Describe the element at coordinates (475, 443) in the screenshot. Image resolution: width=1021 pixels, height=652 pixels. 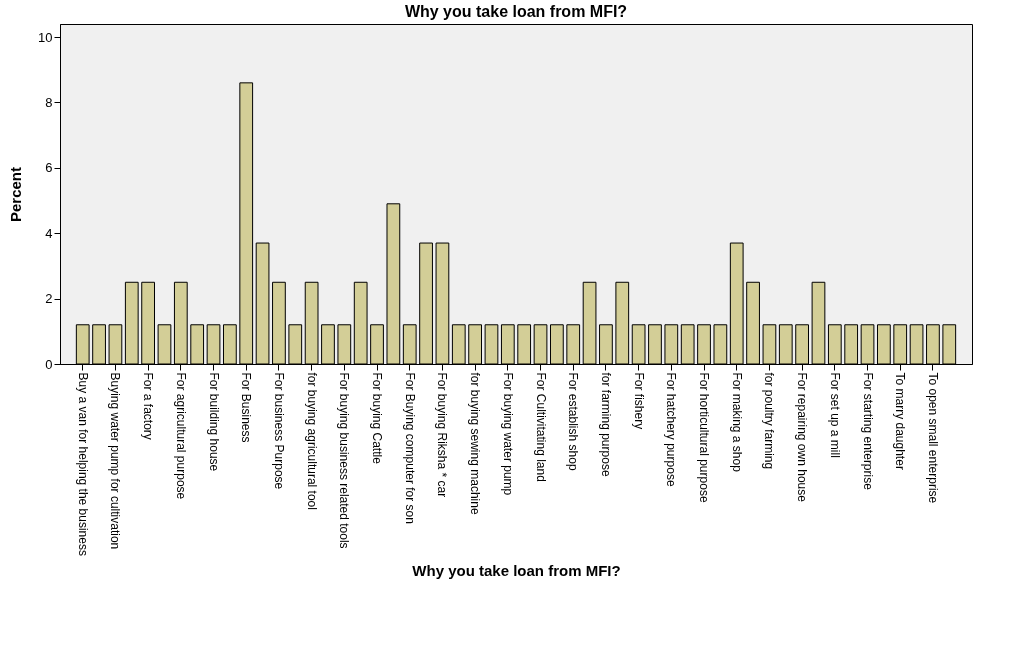
I see `x-tick-label: for buying sewing machine` at that location.